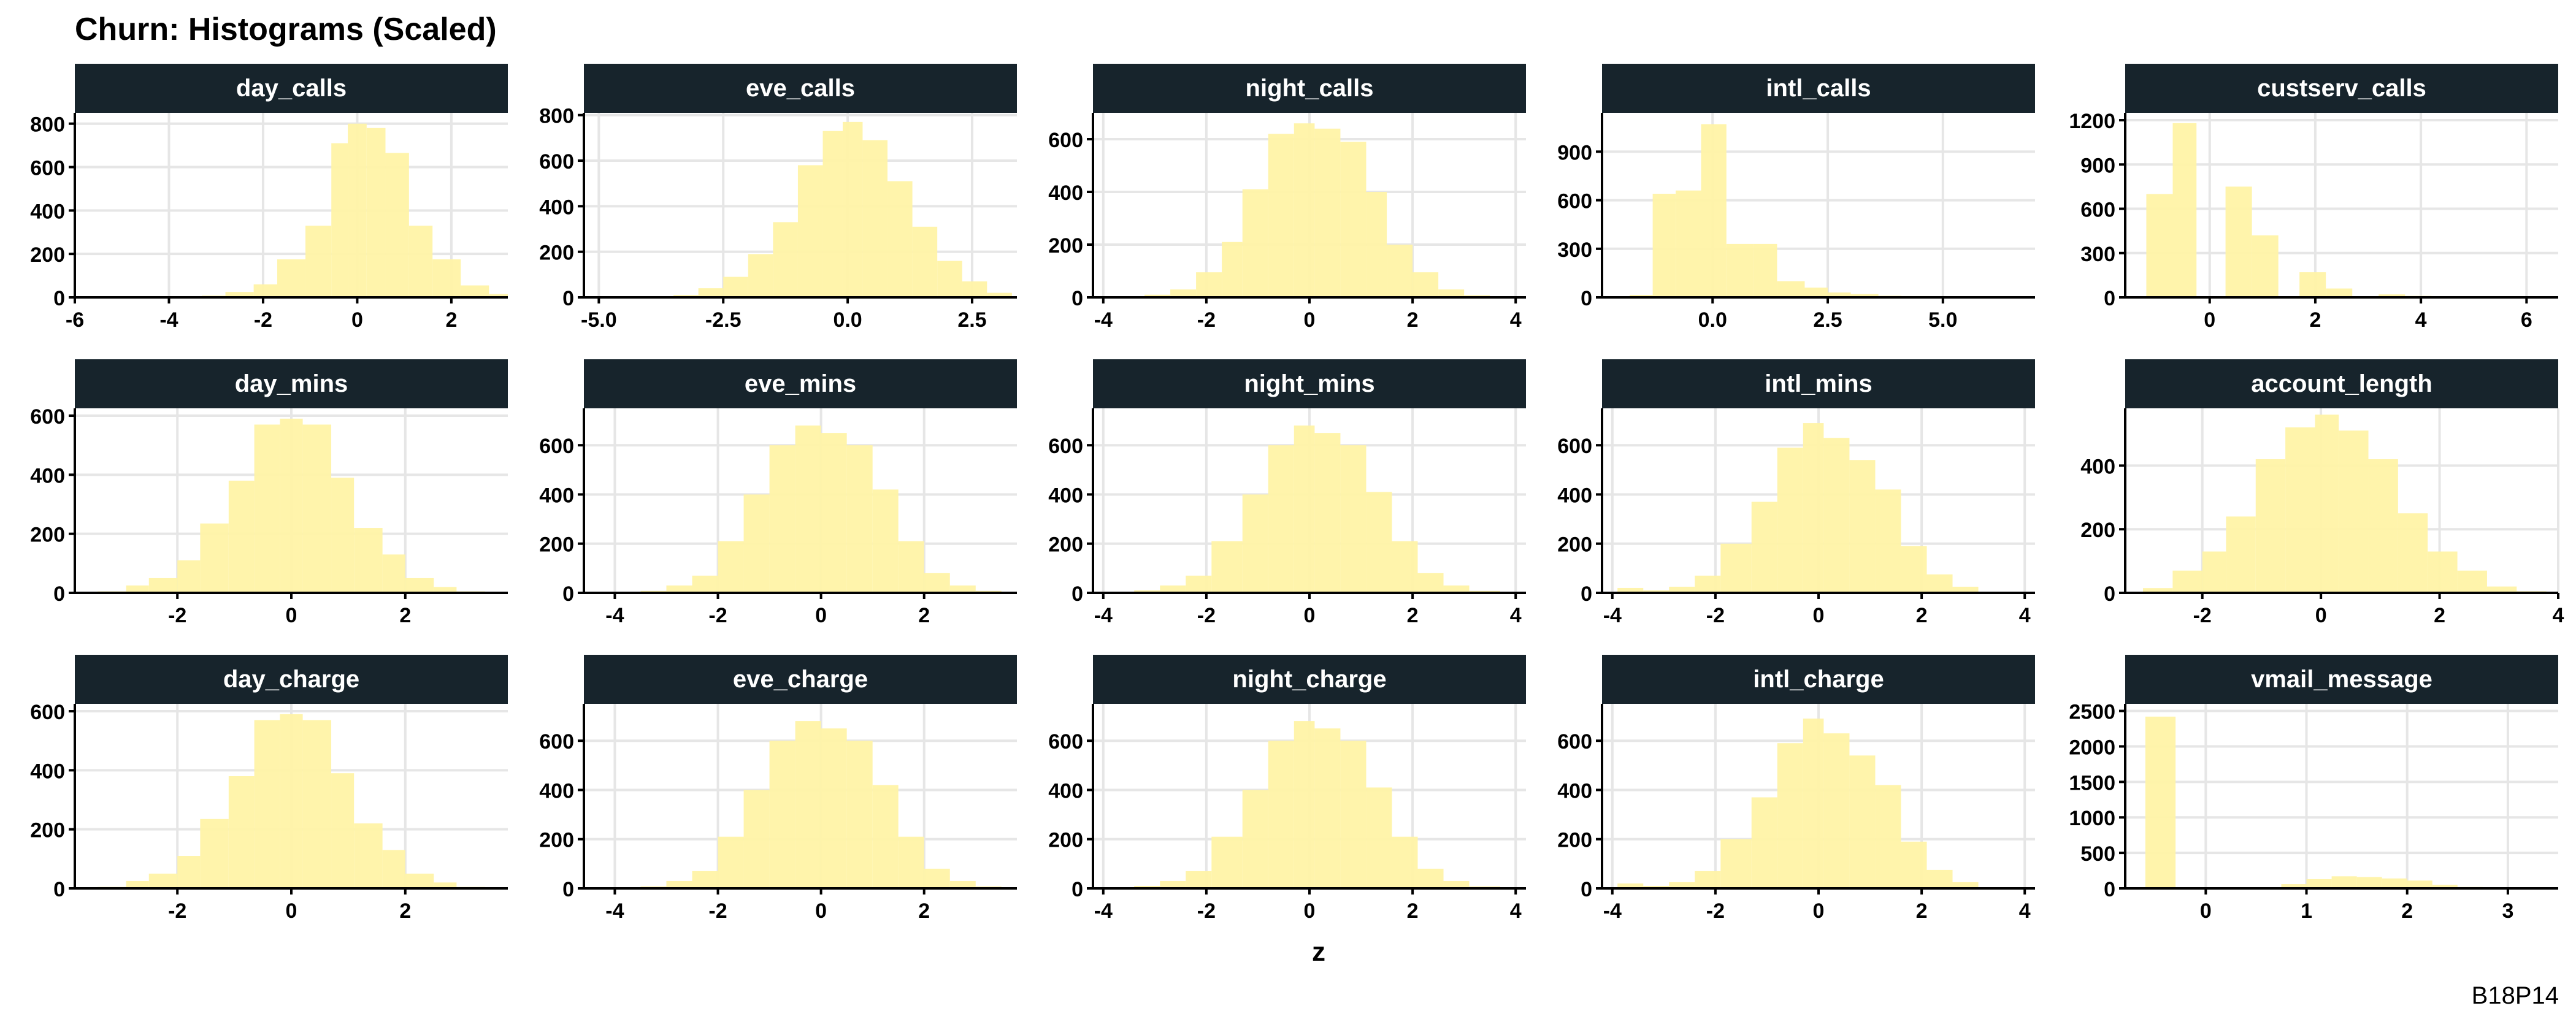 This screenshot has height=1030, width=2576. Describe the element at coordinates (2313, 789) in the screenshot. I see `facet-panel: vmail_message 0 500 1000 1500 2000 2500 0 1 2 3` at that location.